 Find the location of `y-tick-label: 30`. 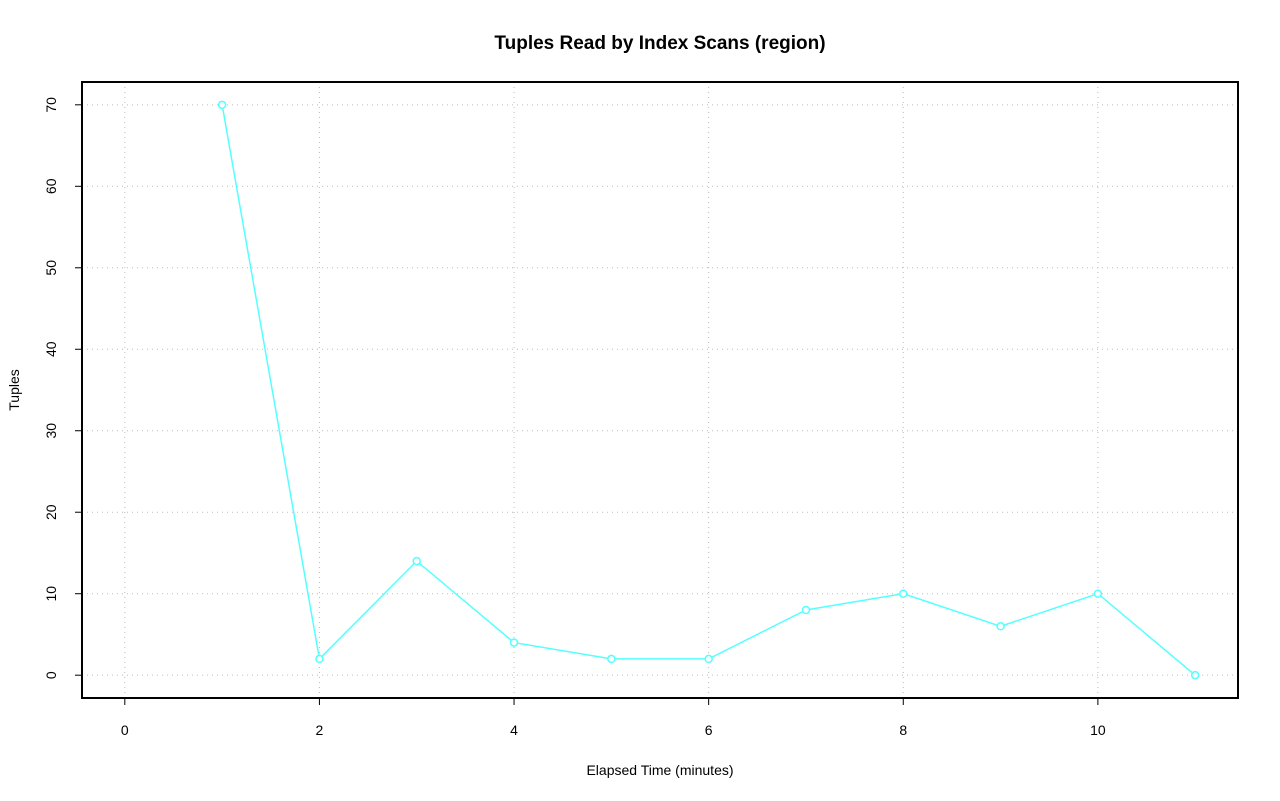

y-tick-label: 30 is located at coordinates (51, 431).